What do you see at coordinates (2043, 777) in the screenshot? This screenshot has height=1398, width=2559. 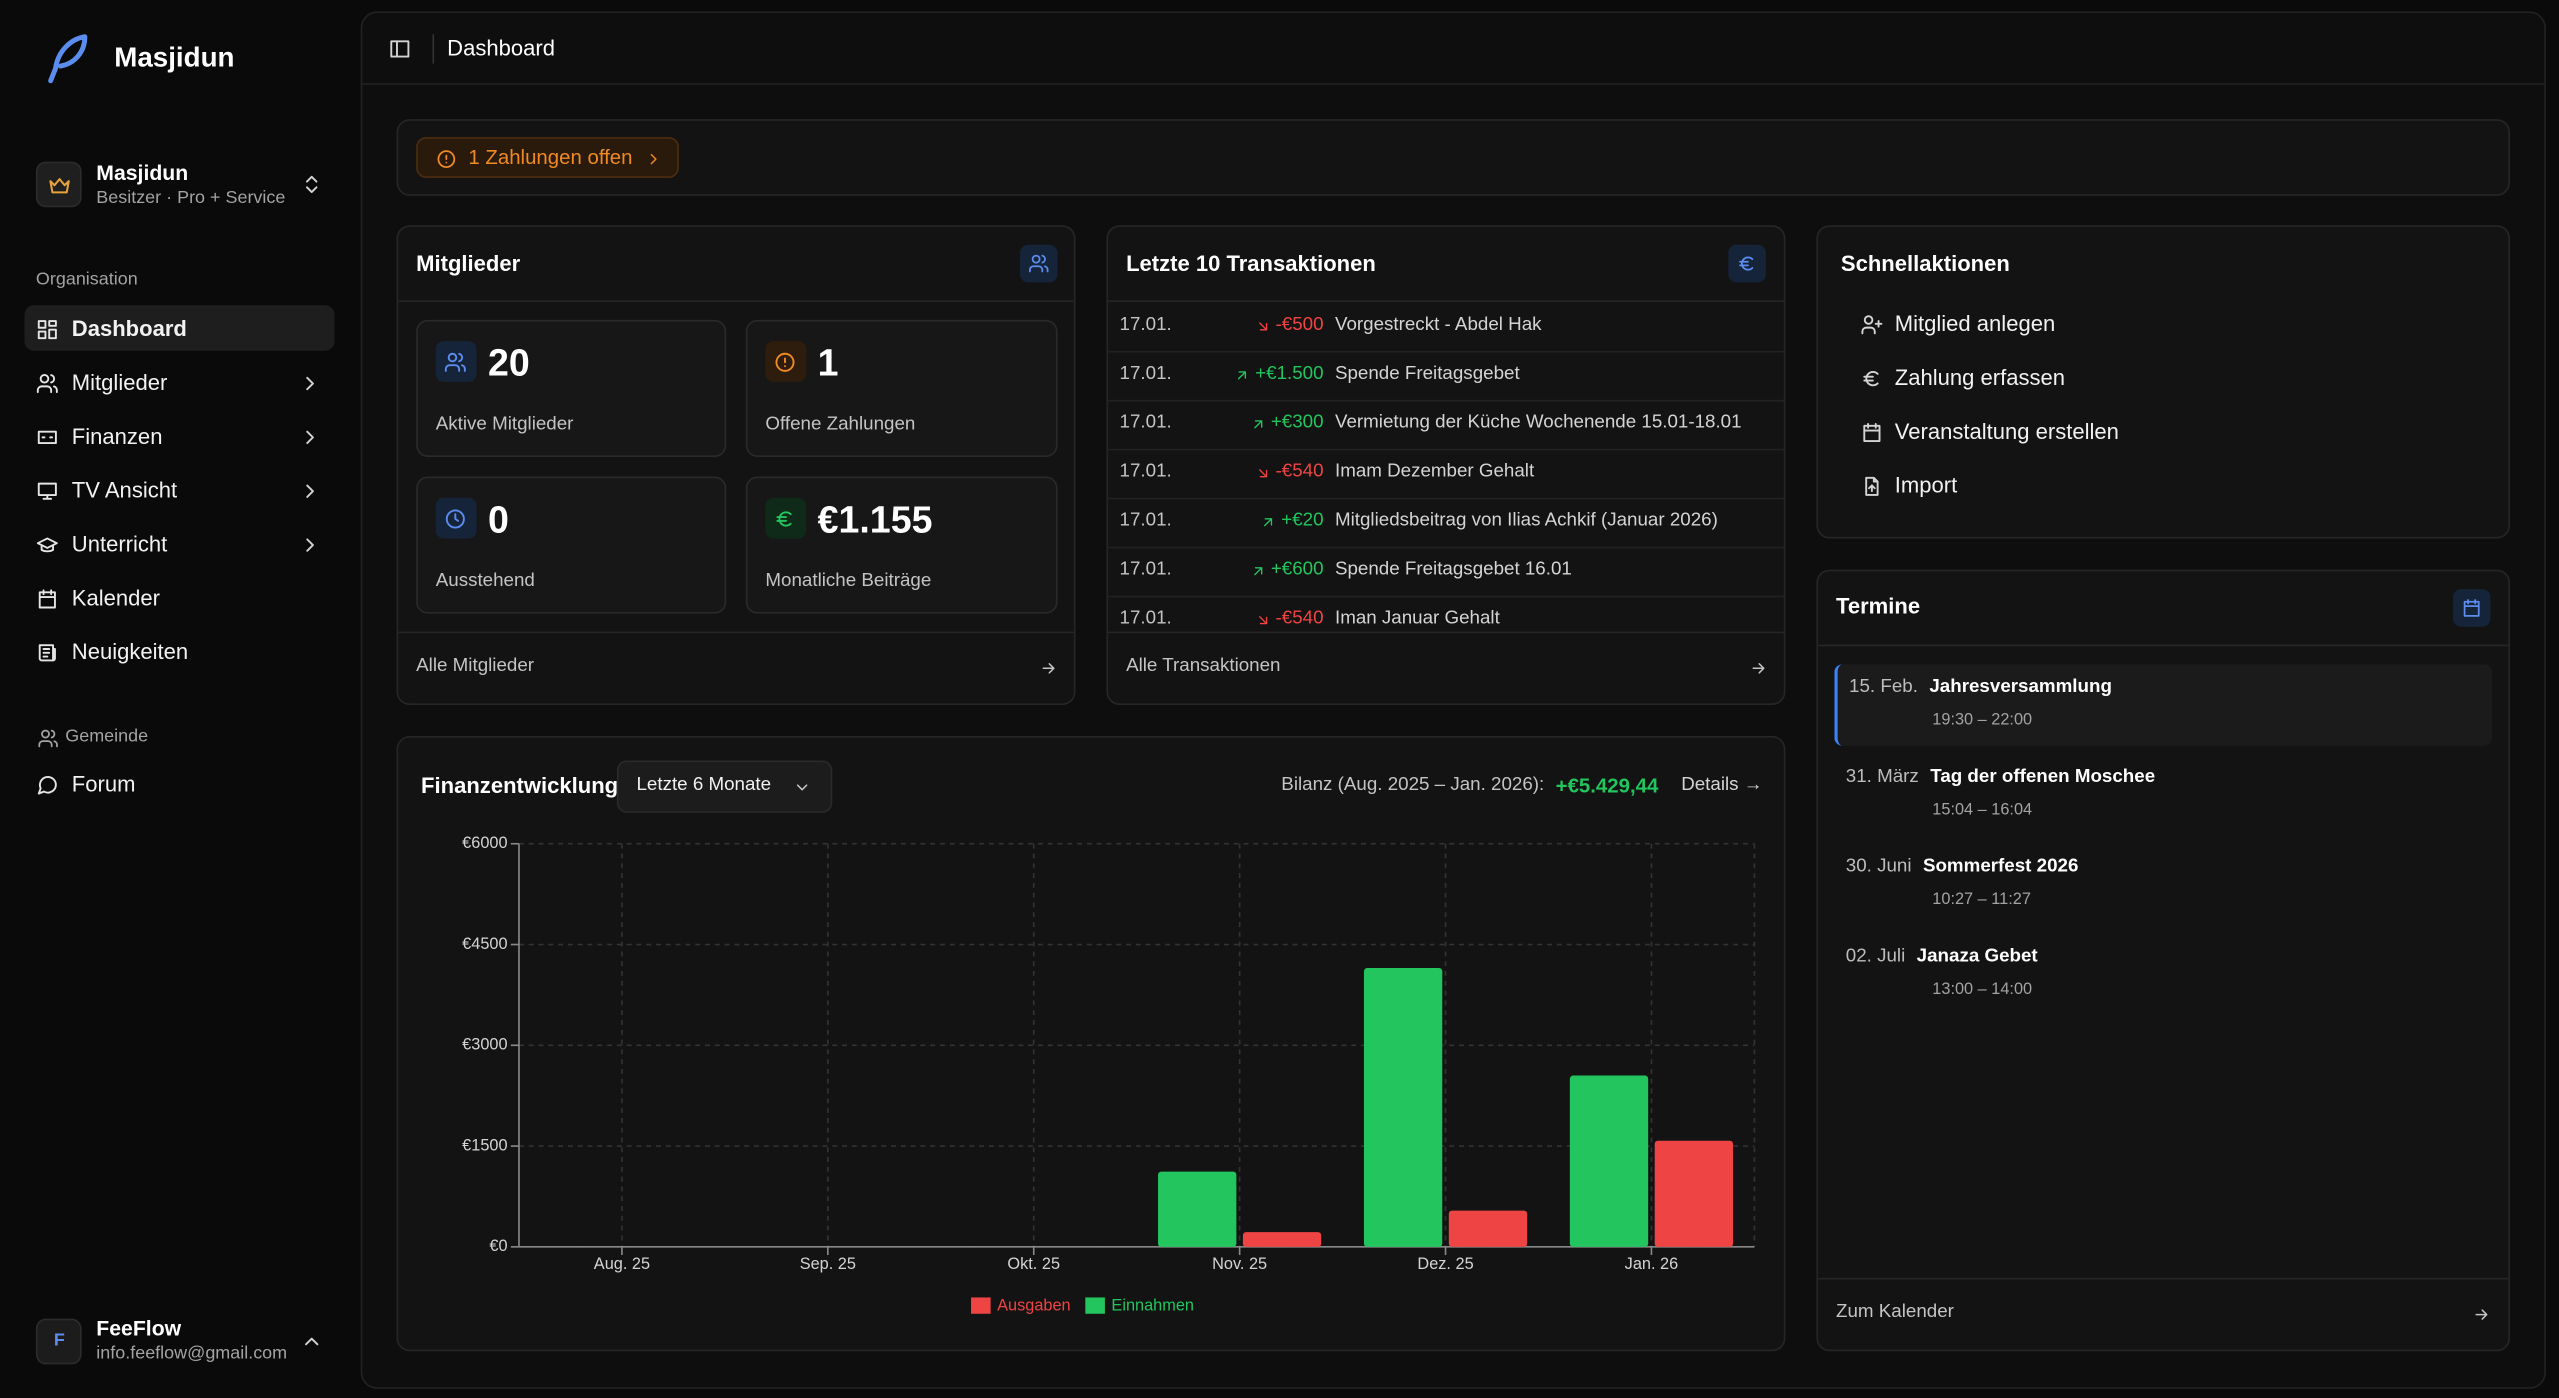 I see `event-title: Tag der offenen Moschee` at bounding box center [2043, 777].